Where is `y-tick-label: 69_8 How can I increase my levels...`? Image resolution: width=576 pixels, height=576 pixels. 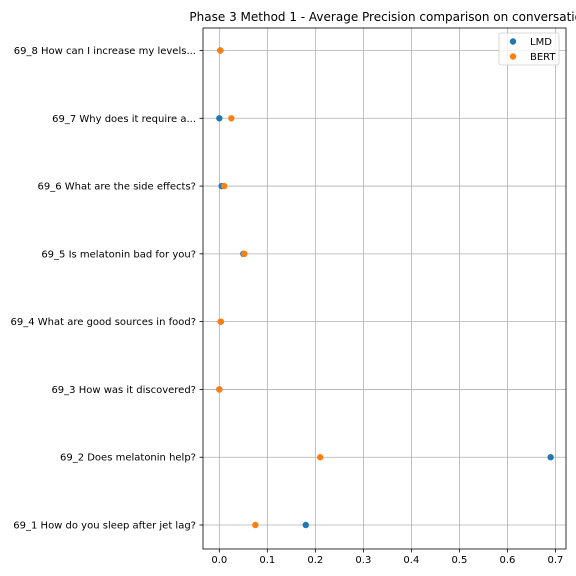 y-tick-label: 69_8 How can I increase my levels... is located at coordinates (105, 51).